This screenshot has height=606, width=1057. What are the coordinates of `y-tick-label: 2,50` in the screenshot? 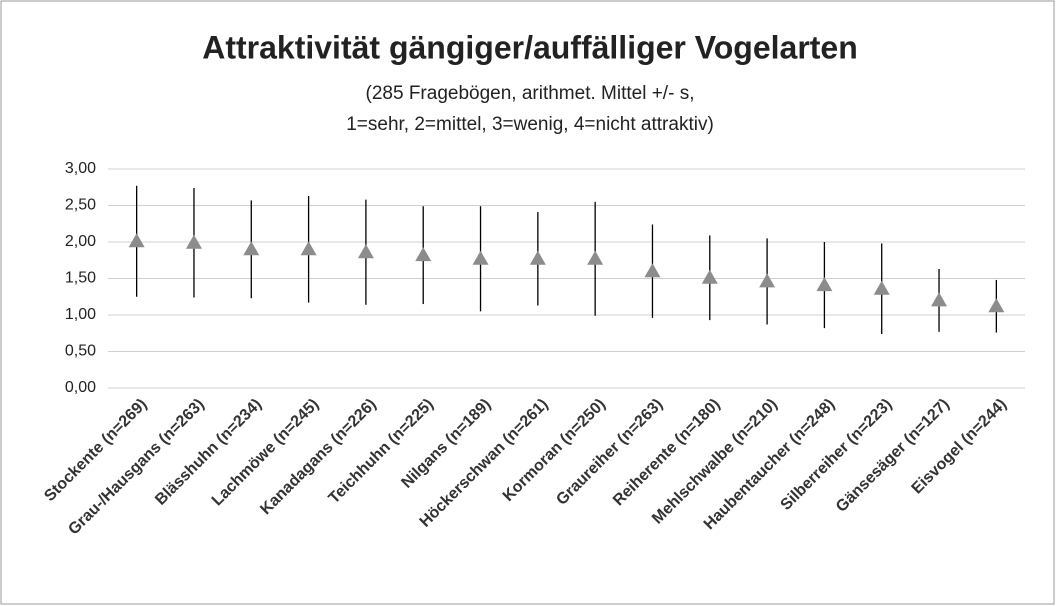 It's located at (80, 205).